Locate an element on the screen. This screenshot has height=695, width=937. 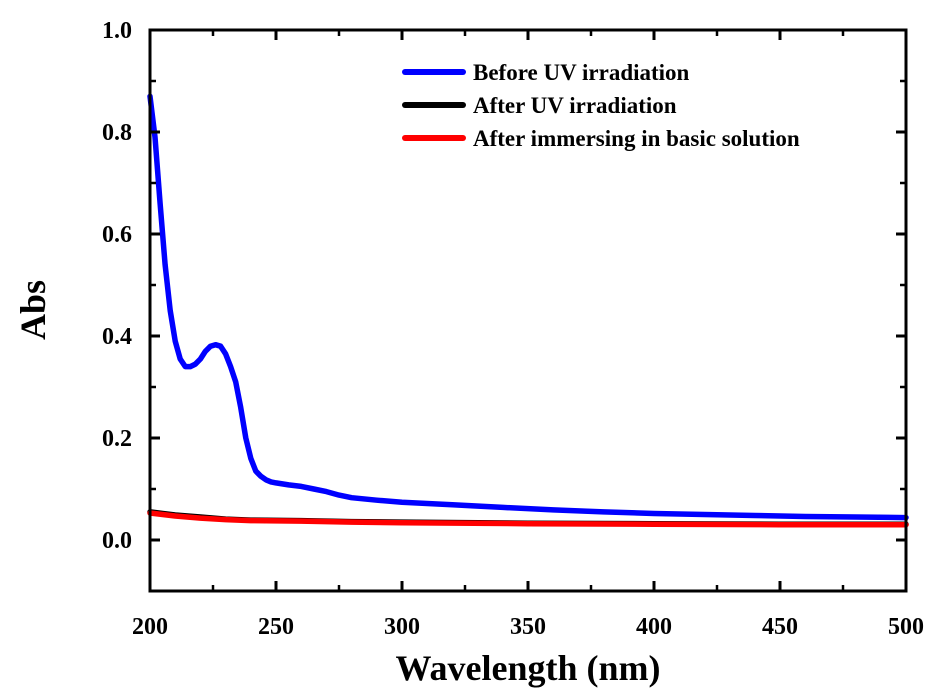
legend-label-2: After UV irradiation is located at coordinates (575, 105).